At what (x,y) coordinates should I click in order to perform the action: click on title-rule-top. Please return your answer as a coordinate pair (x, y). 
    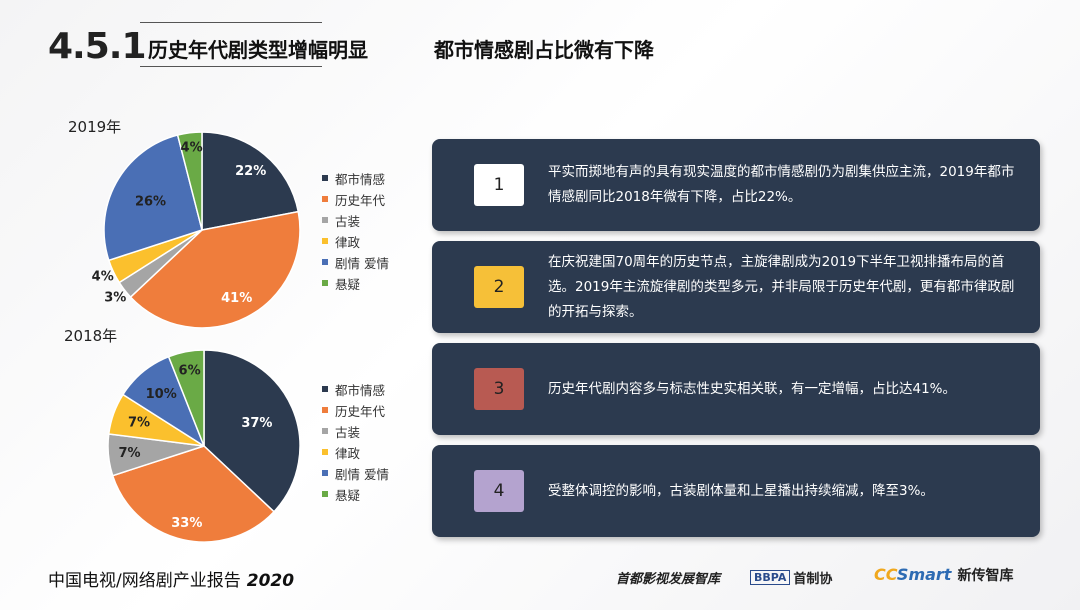
    Looking at the image, I should click on (231, 22).